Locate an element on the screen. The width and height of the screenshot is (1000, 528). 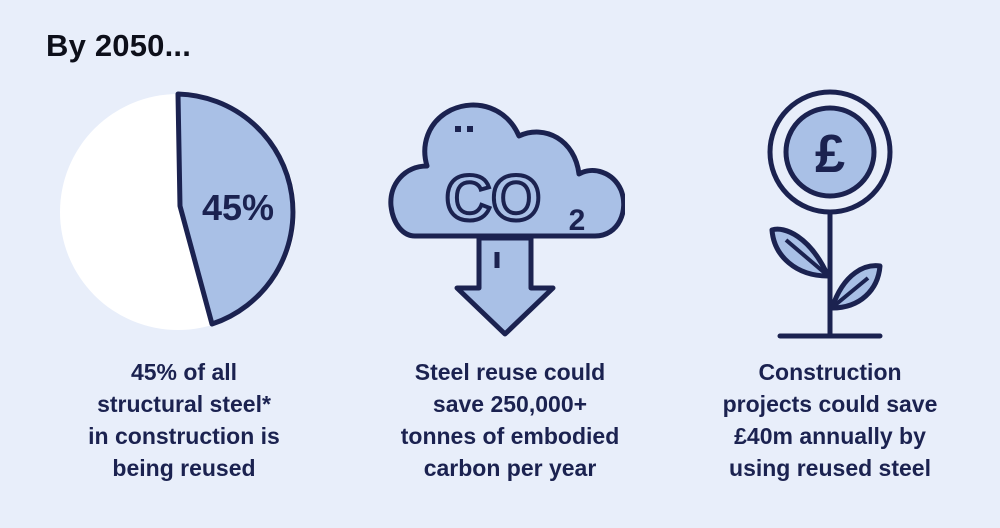
pie-chart-icon: 45% is located at coordinates (180, 215).